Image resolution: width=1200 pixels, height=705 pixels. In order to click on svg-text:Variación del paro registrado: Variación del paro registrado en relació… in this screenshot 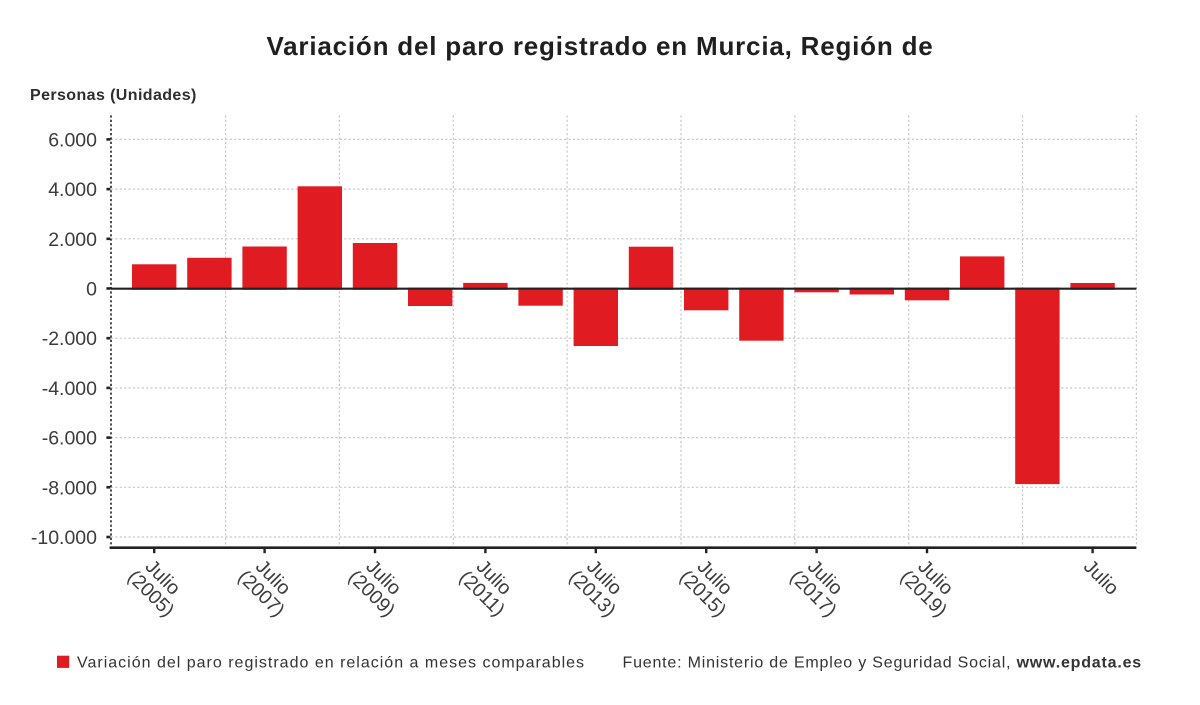, I will do `click(331, 662)`.